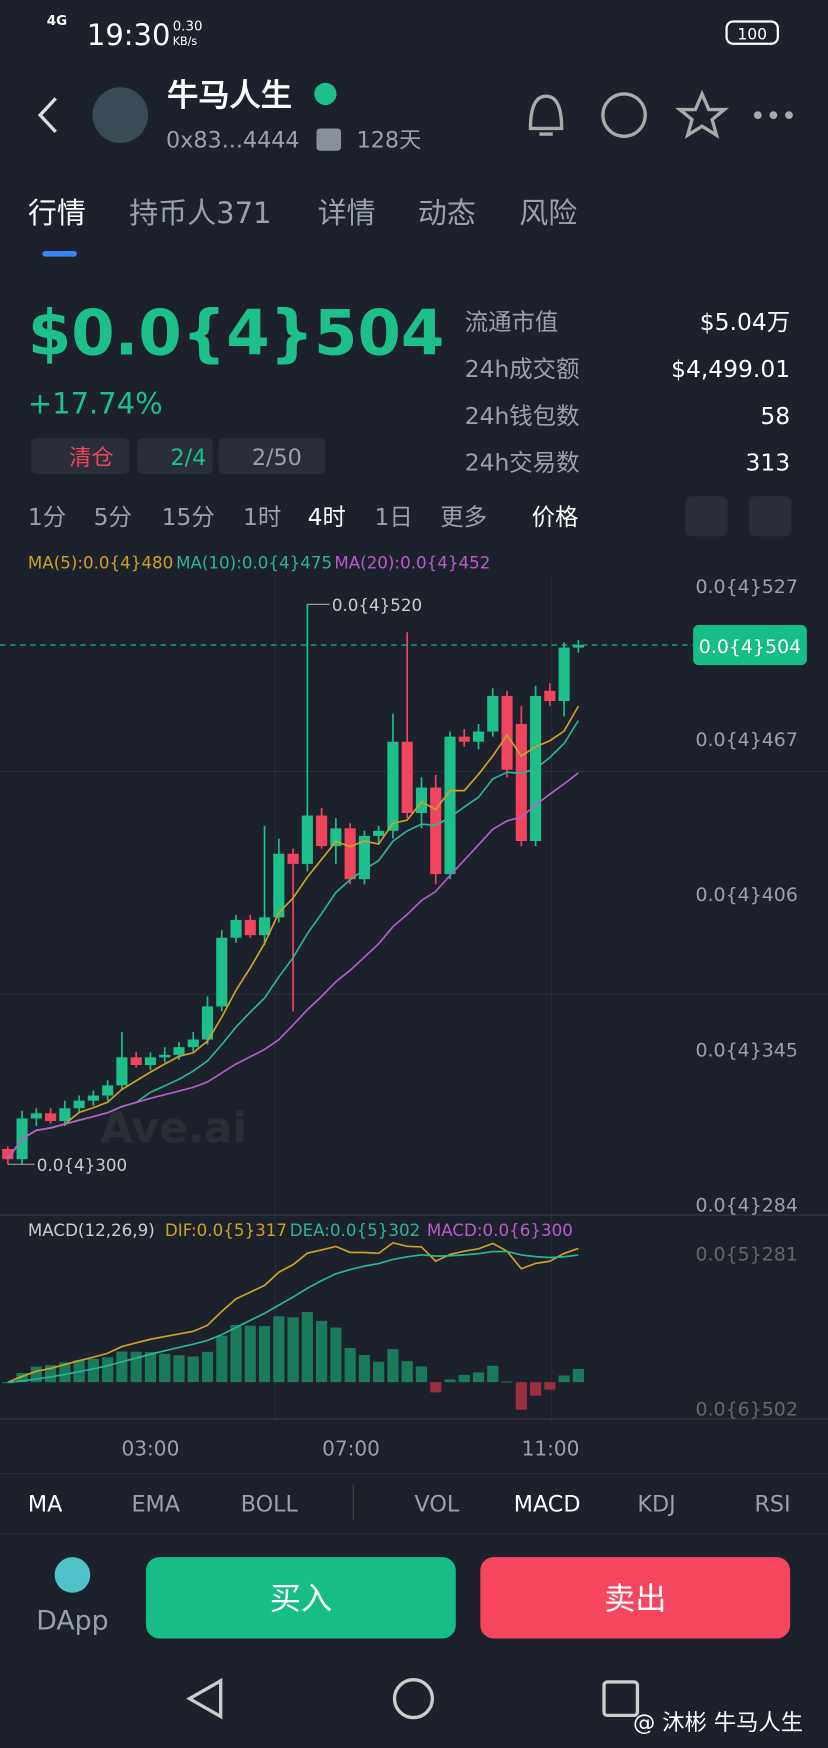 The image size is (828, 1748). I want to click on interval: 价格, so click(555, 517).